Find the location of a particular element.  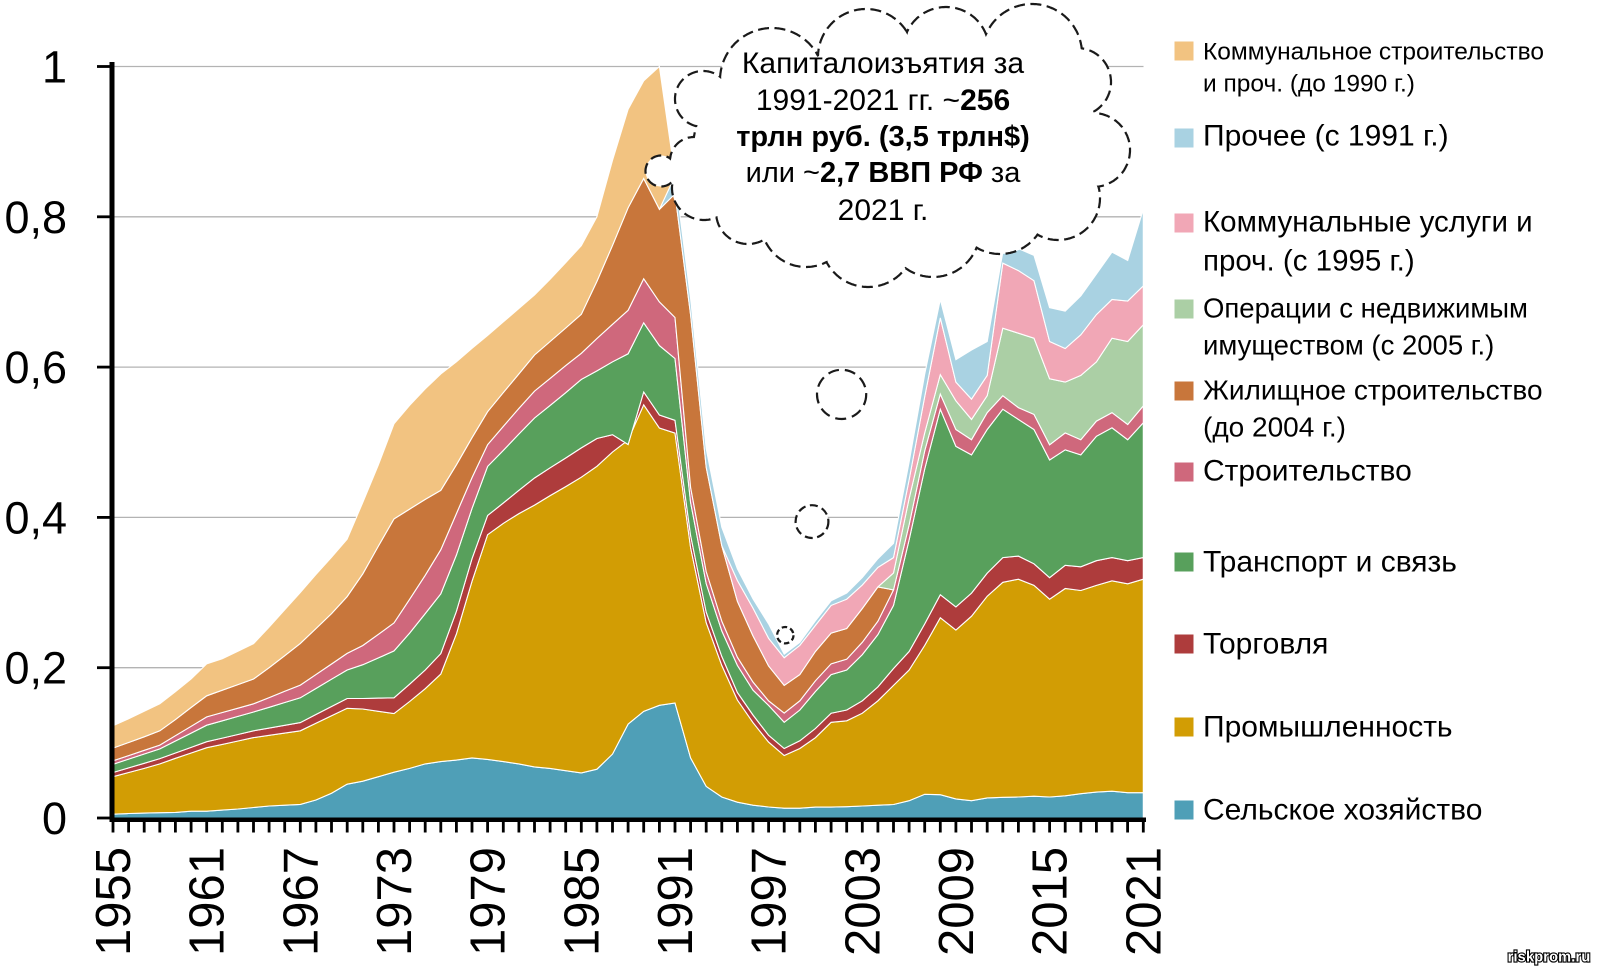

svg-text: 2021 г. is located at coordinates (883, 210).